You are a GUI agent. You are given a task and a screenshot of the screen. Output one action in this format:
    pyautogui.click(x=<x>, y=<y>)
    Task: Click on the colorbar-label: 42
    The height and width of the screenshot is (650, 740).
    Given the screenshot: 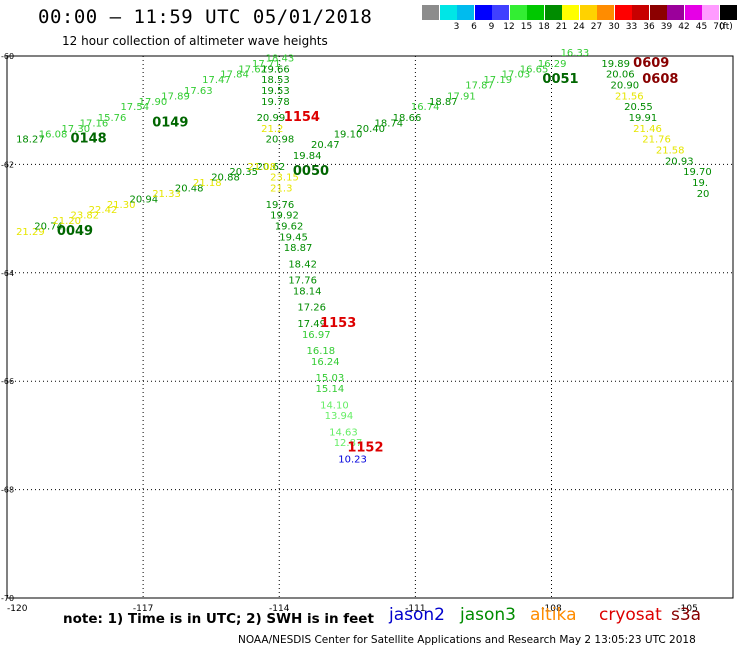 What is the action you would take?
    pyautogui.click(x=684, y=27)
    